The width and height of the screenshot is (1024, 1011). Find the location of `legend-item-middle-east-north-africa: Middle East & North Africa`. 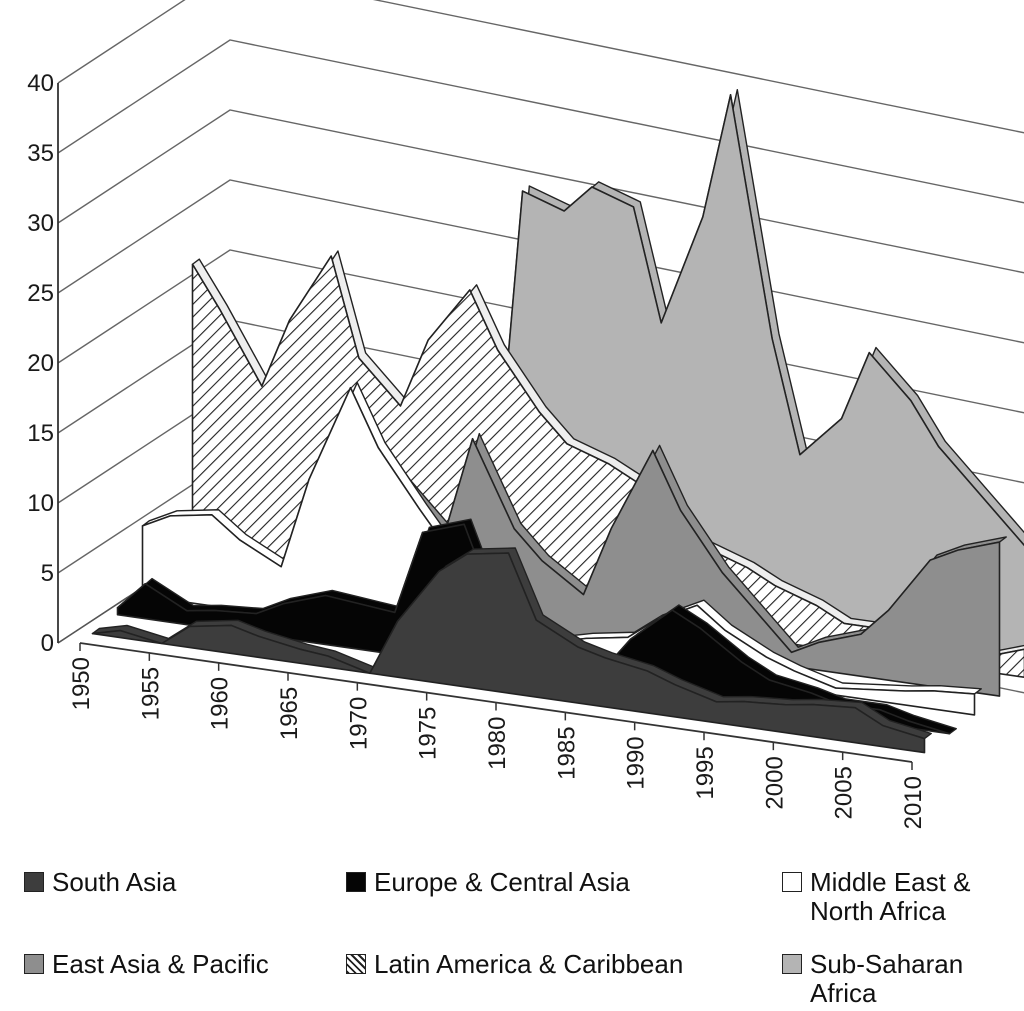

legend-item-middle-east-north-africa: Middle East & North Africa is located at coordinates (876, 897).